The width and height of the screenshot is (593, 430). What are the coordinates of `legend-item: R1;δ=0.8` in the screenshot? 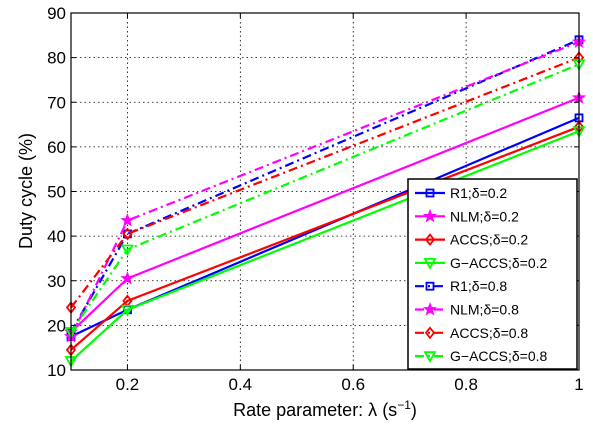 It's located at (461, 286).